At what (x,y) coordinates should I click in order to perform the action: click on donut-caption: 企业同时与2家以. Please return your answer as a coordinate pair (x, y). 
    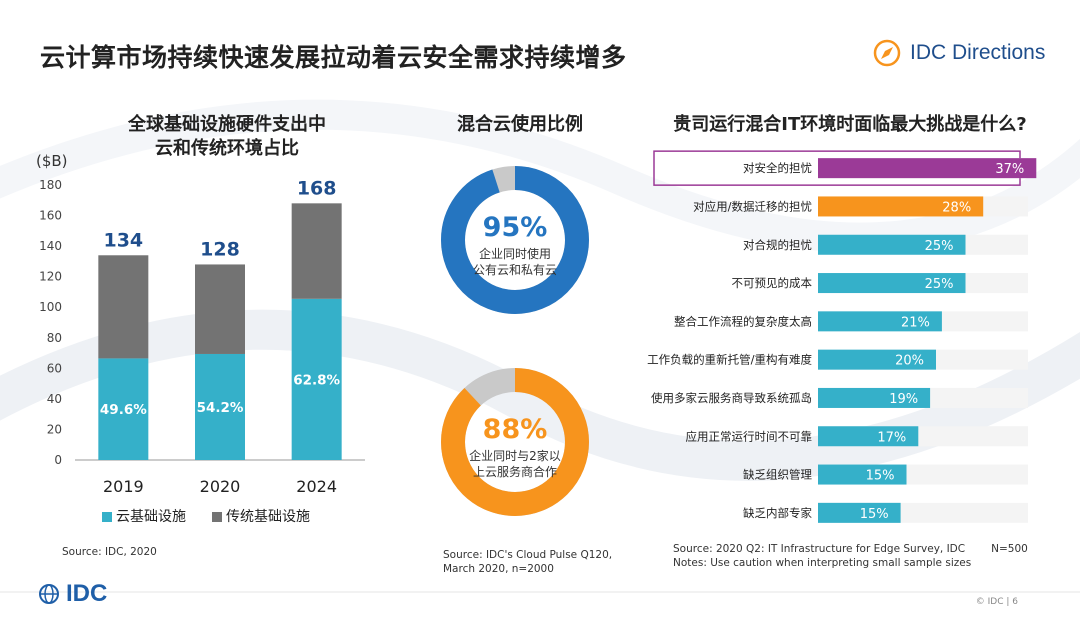
    Looking at the image, I should click on (515, 455).